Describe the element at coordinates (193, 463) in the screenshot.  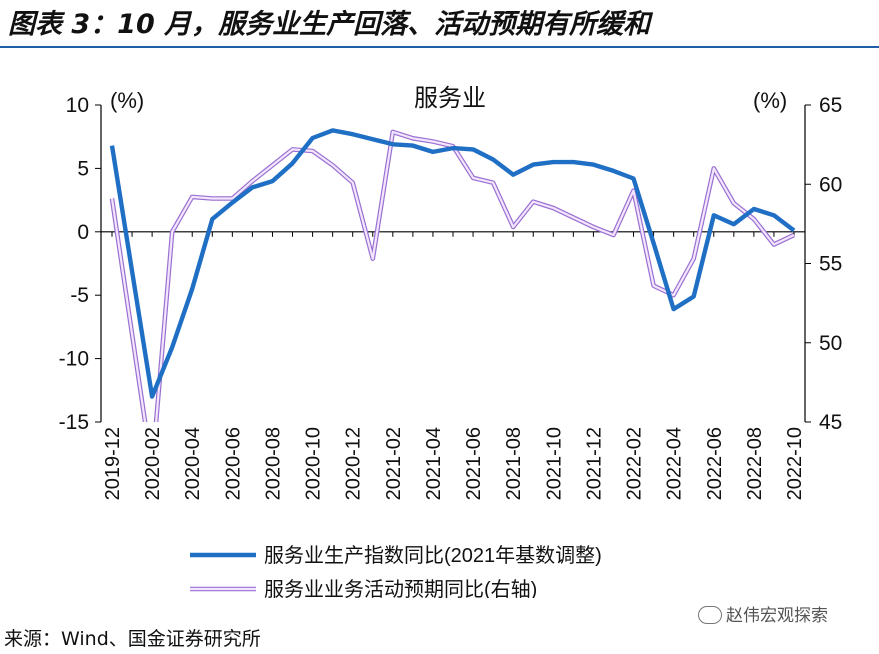
I see `x-tick-label: 2020-04` at that location.